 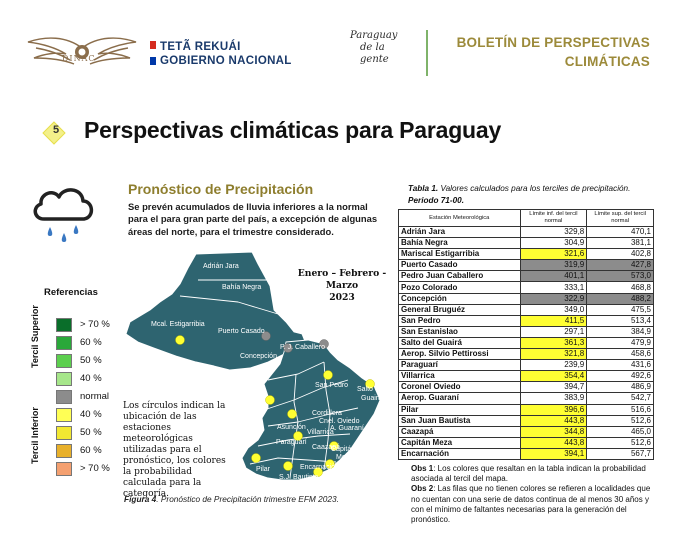 I want to click on station-markers, so click(x=275, y=406).